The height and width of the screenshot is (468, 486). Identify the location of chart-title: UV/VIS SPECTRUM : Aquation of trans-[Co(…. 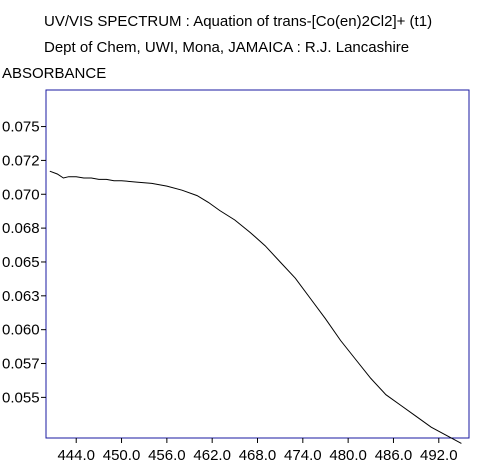
(238, 21).